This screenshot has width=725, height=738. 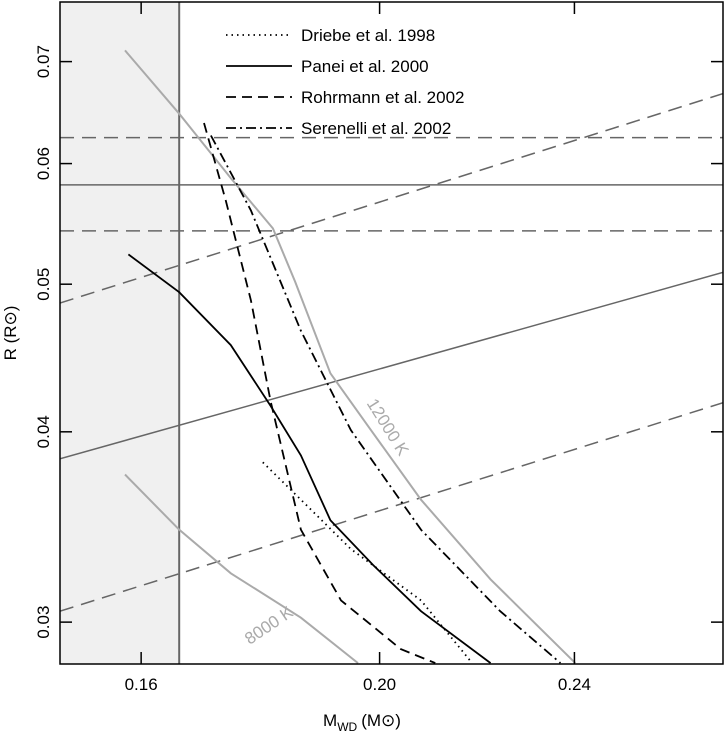 What do you see at coordinates (120, 333) in the screenshot?
I see `shaded-region` at bounding box center [120, 333].